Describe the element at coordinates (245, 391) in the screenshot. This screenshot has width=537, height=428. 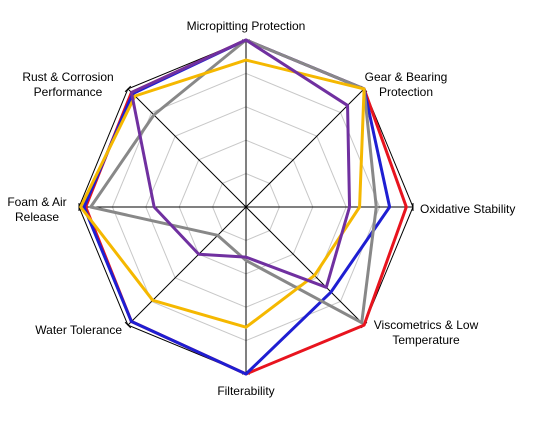
I see `axis-label-4: Filterability` at that location.